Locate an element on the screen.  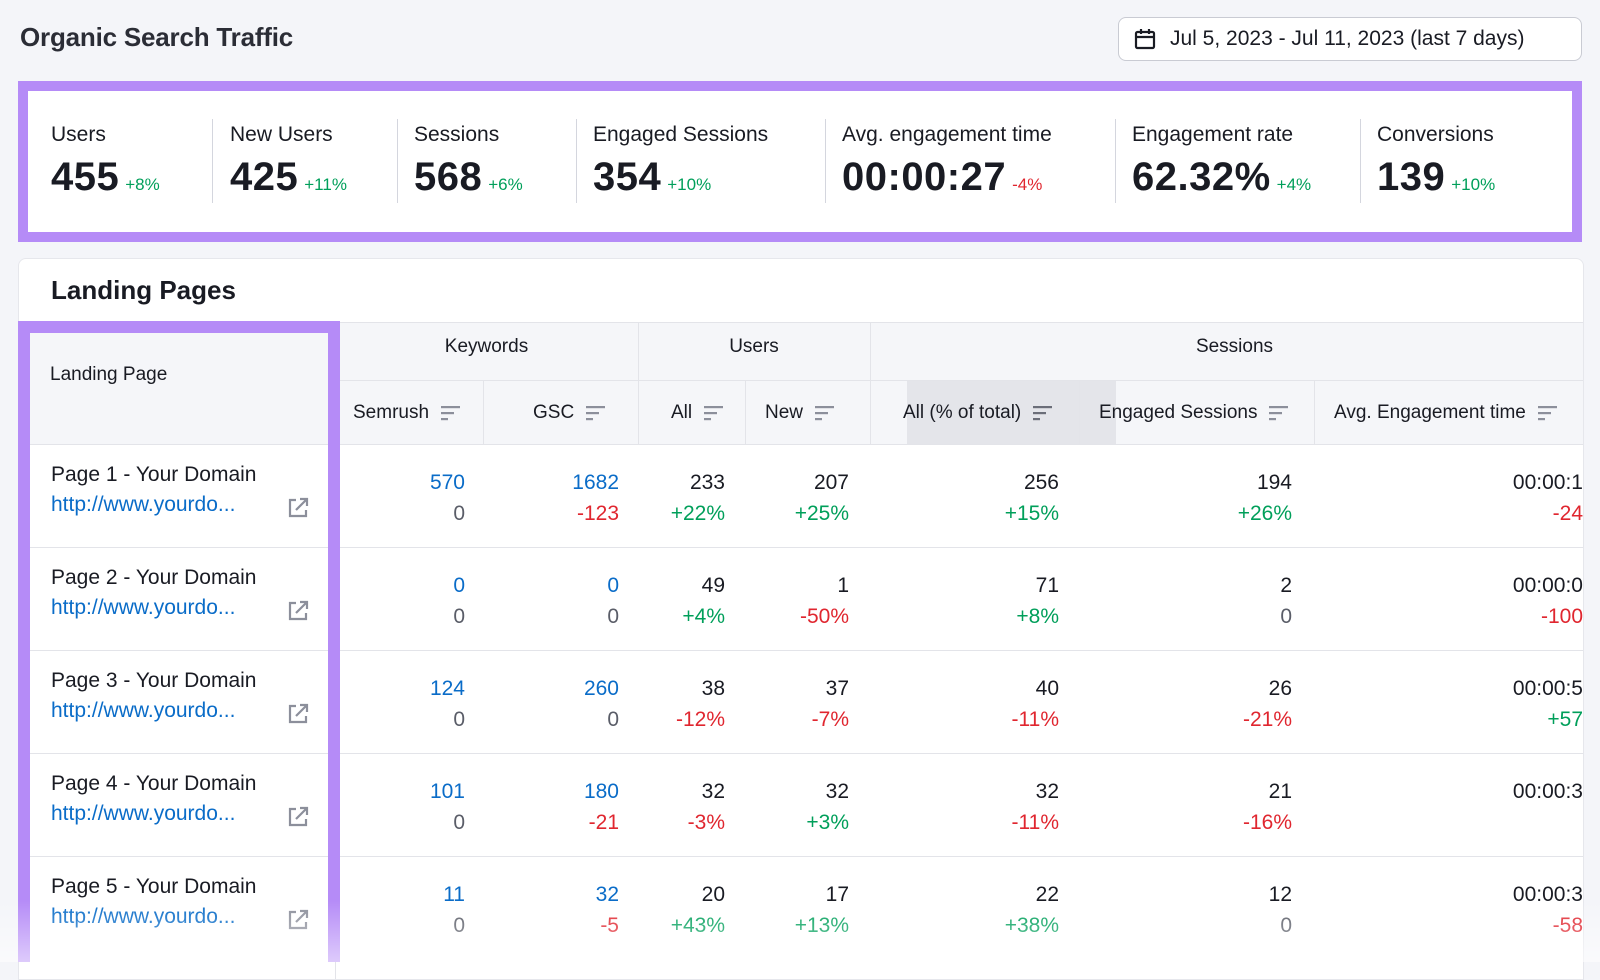
cell-gsc: 1682 -123 is located at coordinates (562, 498).